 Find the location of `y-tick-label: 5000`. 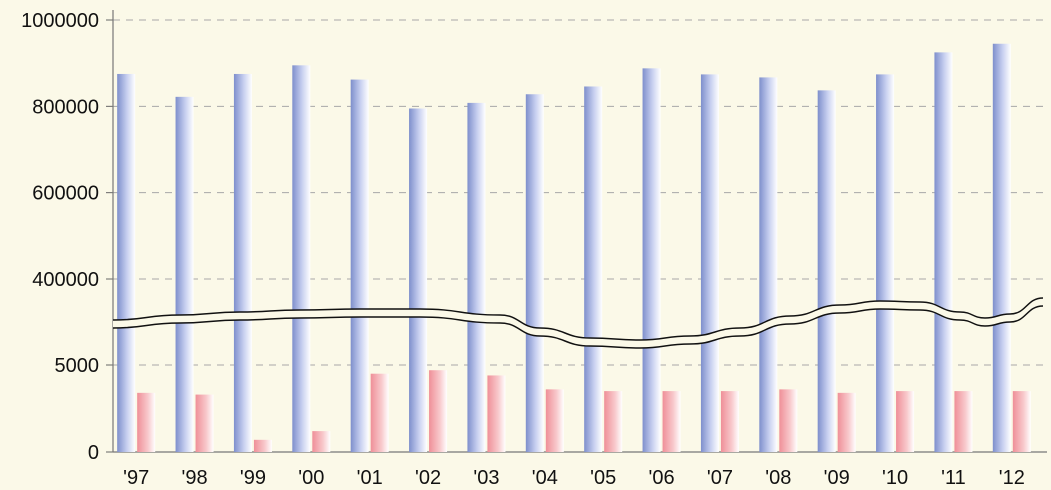

y-tick-label: 5000 is located at coordinates (77, 366).